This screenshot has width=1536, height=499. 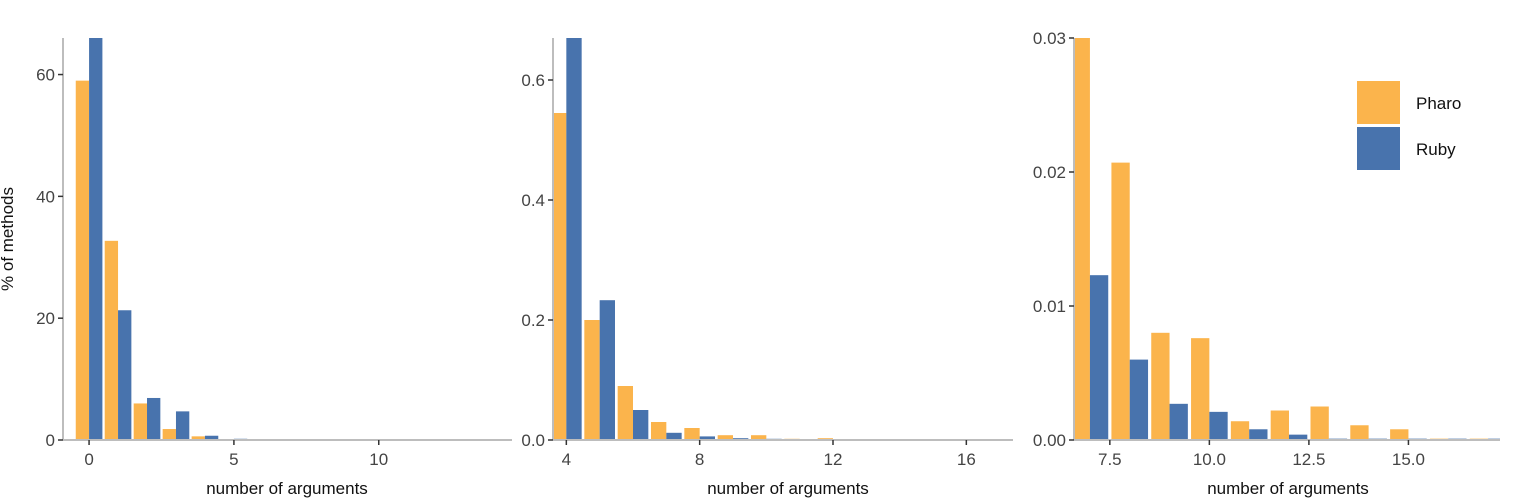 What do you see at coordinates (699, 459) in the screenshot?
I see `panel-2-x-tick-label: 8` at bounding box center [699, 459].